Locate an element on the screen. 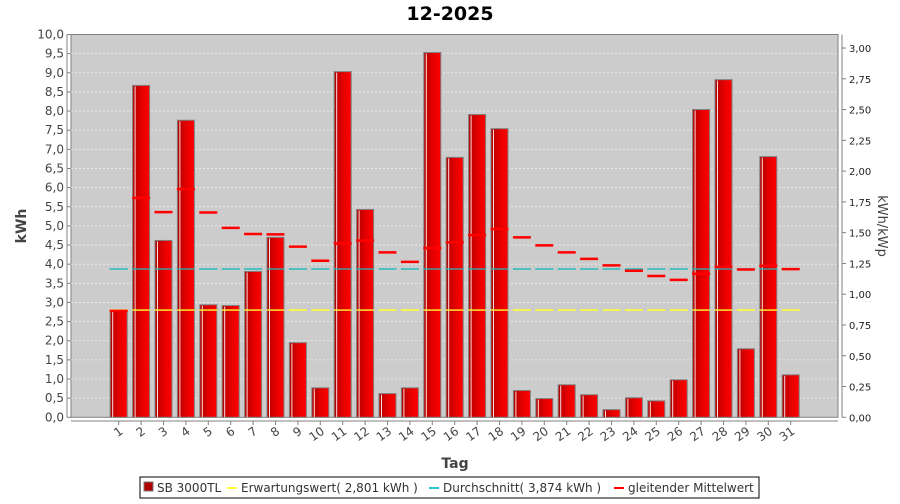  x-tick-label: 5 is located at coordinates (208, 432).